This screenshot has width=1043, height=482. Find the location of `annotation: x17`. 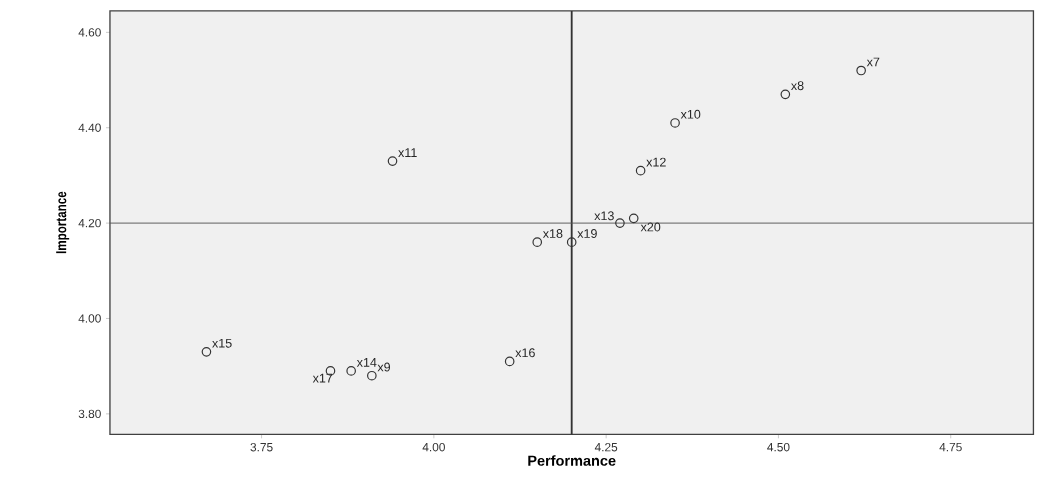

annotation: x17 is located at coordinates (322, 378).